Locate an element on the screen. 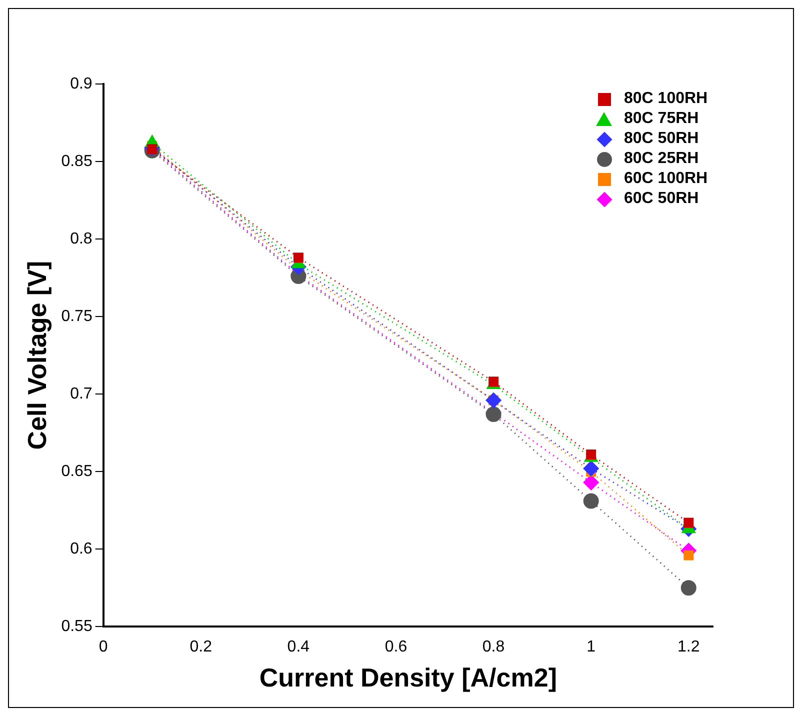 The image size is (804, 718). legend-label: 80C 100RH is located at coordinates (666, 99).